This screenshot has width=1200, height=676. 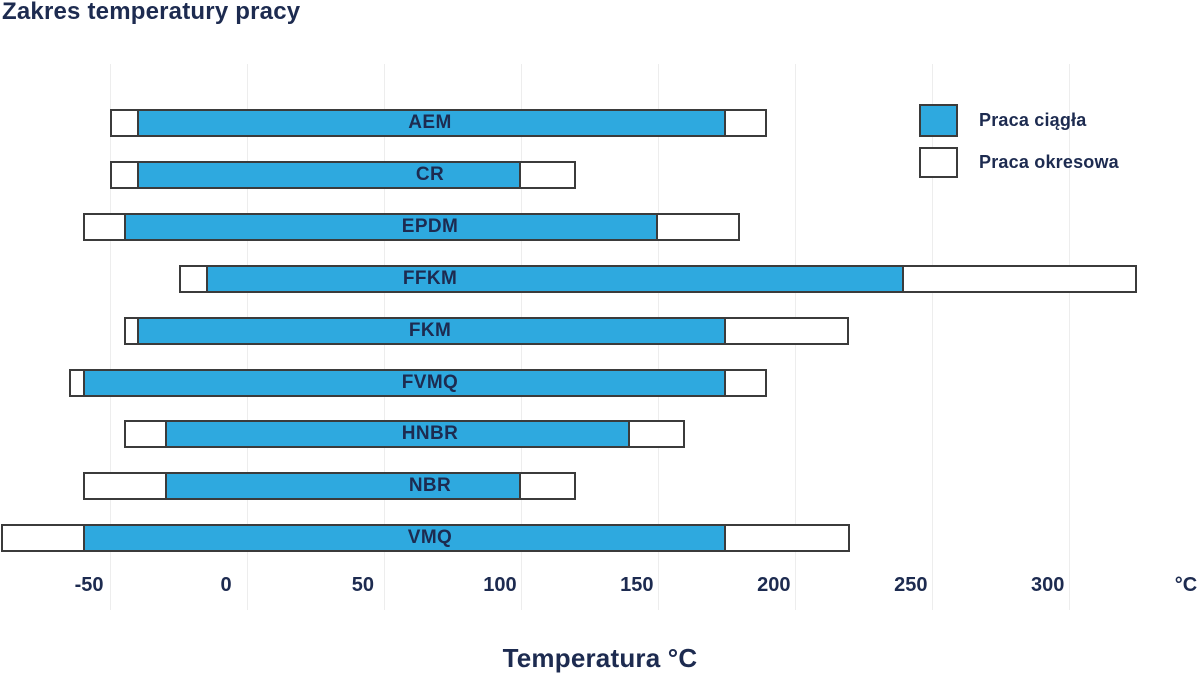 What do you see at coordinates (430, 486) in the screenshot?
I see `bar-label-NBR: NBR` at bounding box center [430, 486].